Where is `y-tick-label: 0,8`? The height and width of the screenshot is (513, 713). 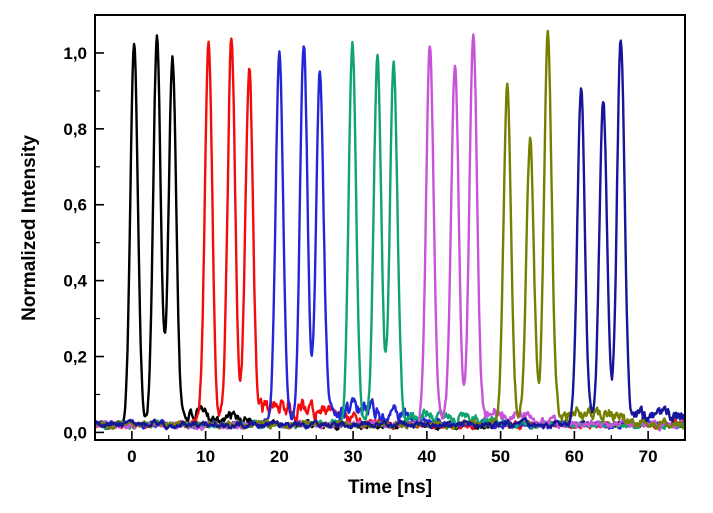
y-tick-label: 0,8 is located at coordinates (75, 129).